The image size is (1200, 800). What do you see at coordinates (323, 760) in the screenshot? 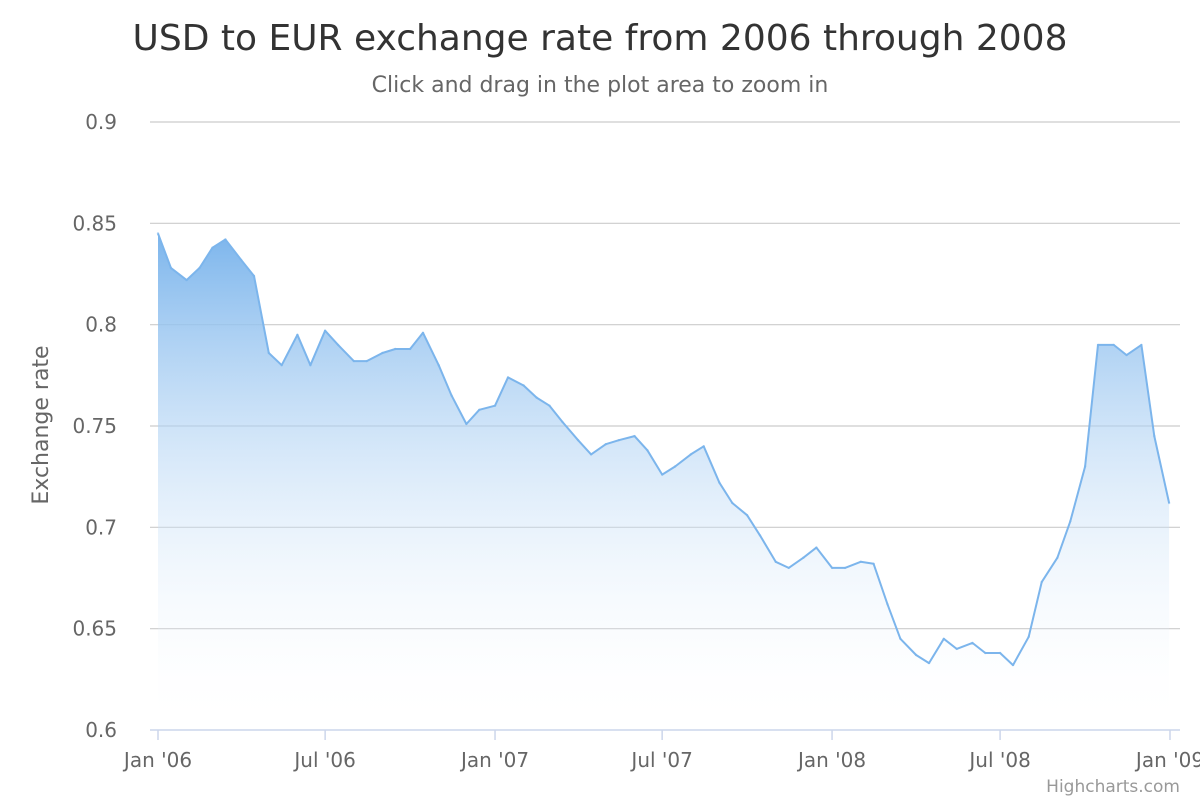
I see `x-tick-label: Jul '06` at bounding box center [323, 760].